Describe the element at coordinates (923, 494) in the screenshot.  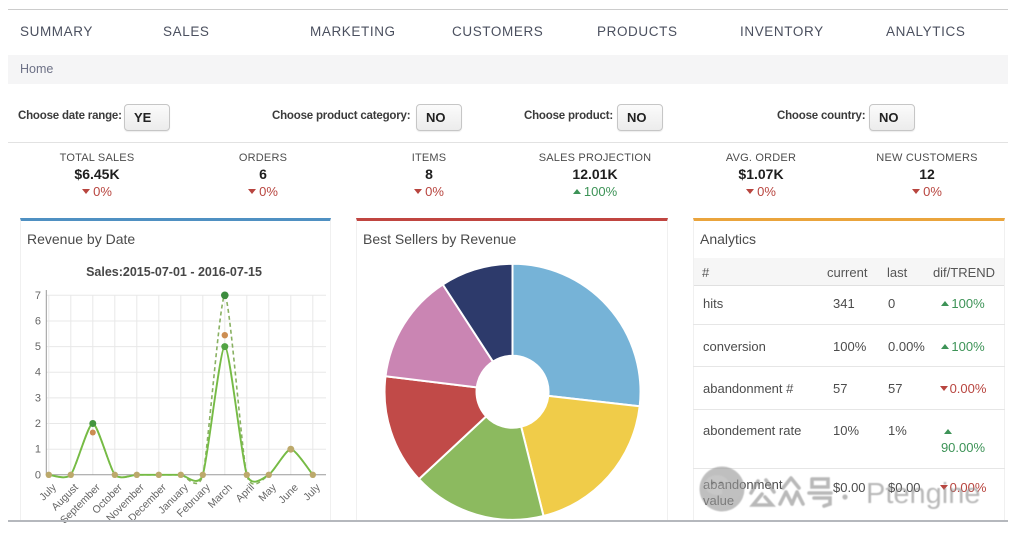
I see `svg-text: Ptengine` at that location.